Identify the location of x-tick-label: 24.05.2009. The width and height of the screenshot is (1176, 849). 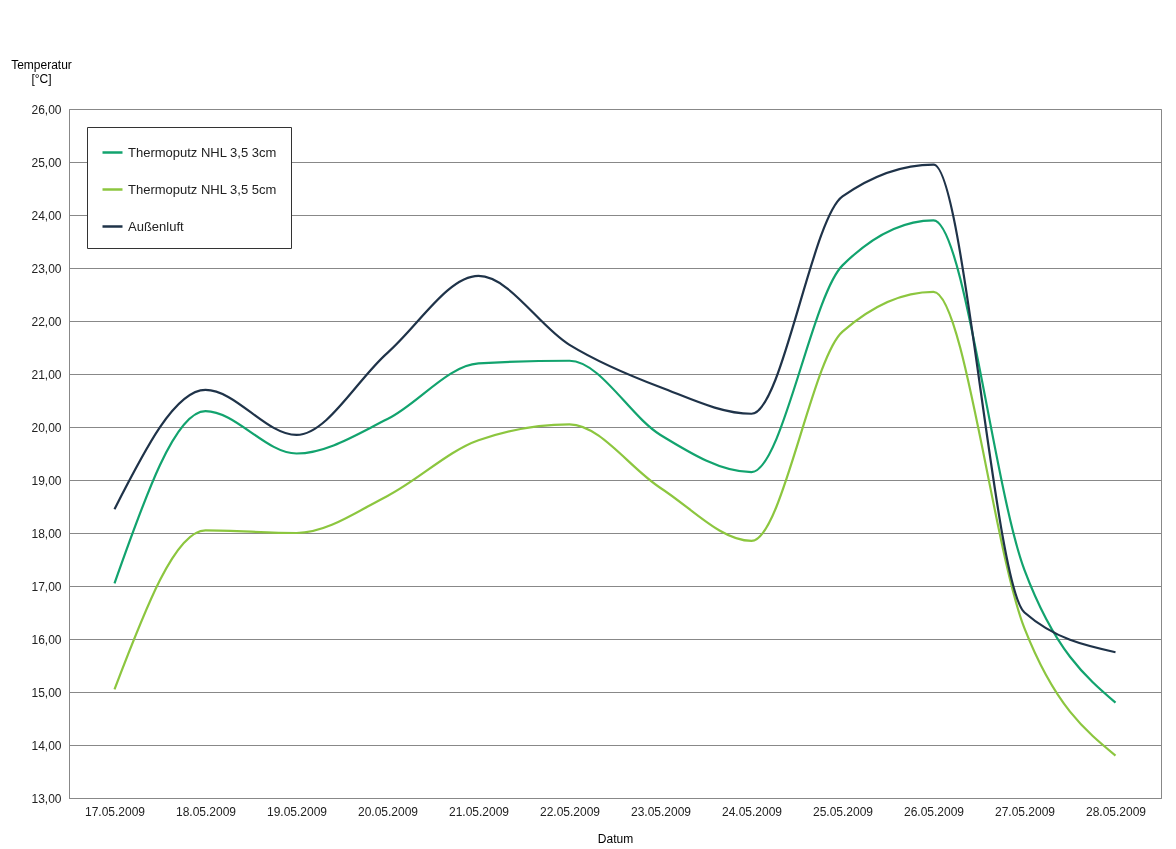
(752, 811).